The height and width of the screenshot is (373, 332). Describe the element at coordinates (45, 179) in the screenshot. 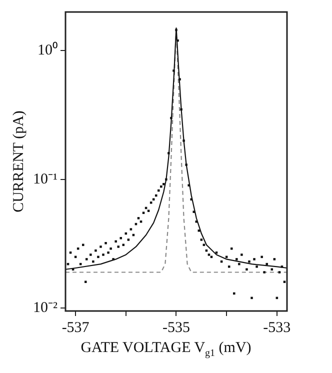

I see `y-tick-label: 10⁻¹` at that location.